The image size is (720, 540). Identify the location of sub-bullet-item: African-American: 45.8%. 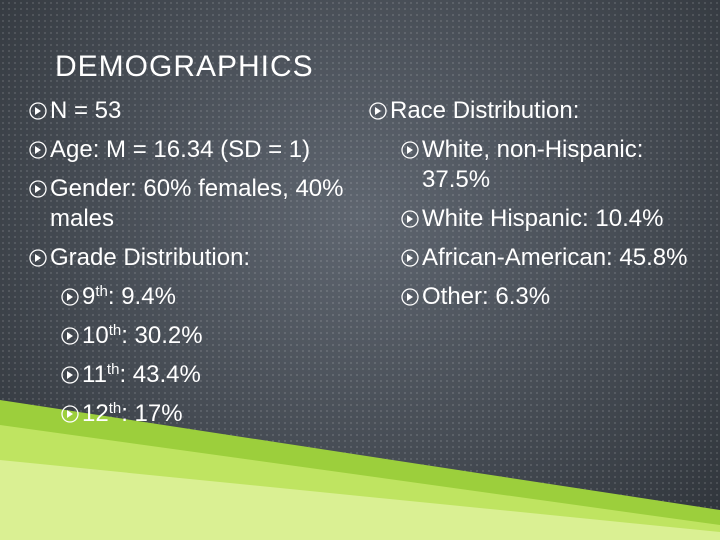
(556, 258).